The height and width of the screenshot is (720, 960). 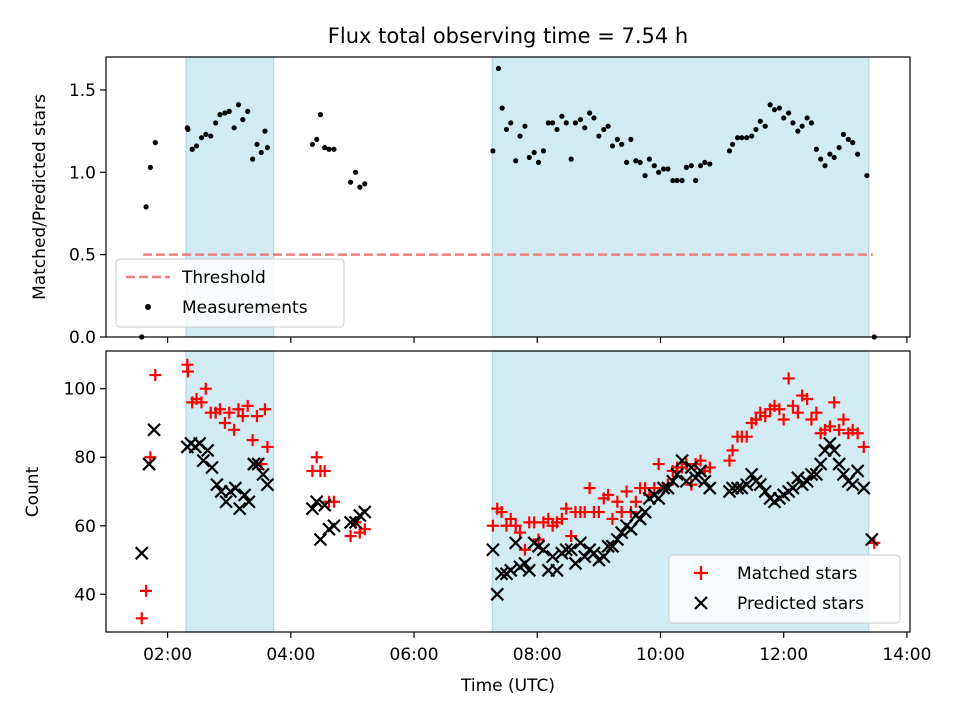 What do you see at coordinates (537, 648) in the screenshot?
I see `bottom-x-ticks: 02:00 04:00 06:00 08:00 10:00 12:00 14:00` at bounding box center [537, 648].